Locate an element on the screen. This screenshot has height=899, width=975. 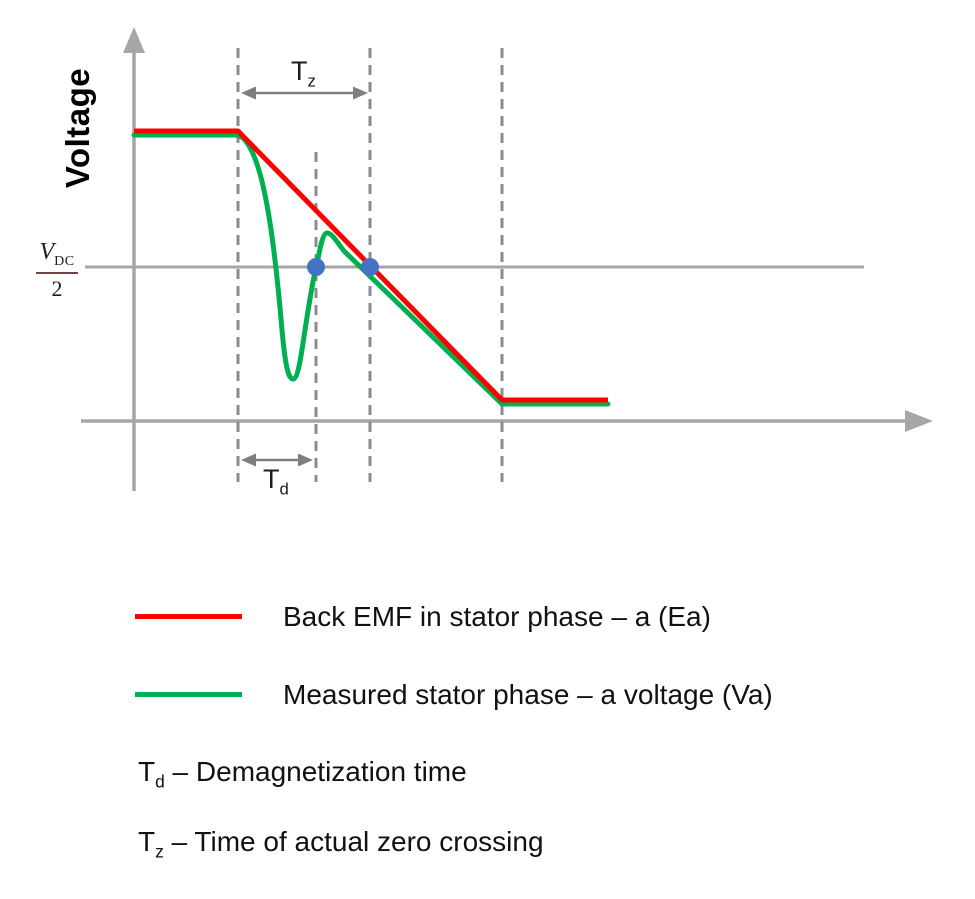
vdc-over-2-label: VDC 2 is located at coordinates (57, 270).